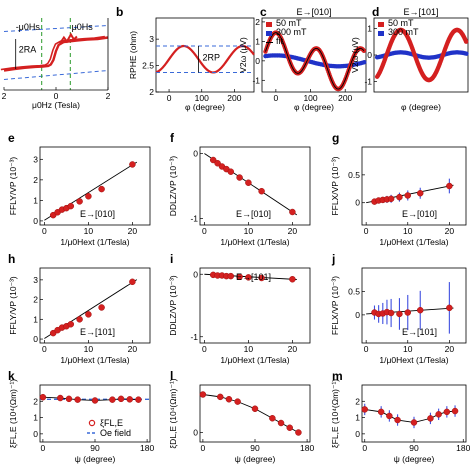 The width and height of the screenshot is (474, 474). Describe the element at coordinates (13, 413) in the screenshot. I see `y-axis-label-k: ξFL,E (10⁴(Ωm)⁻¹)` at that location.